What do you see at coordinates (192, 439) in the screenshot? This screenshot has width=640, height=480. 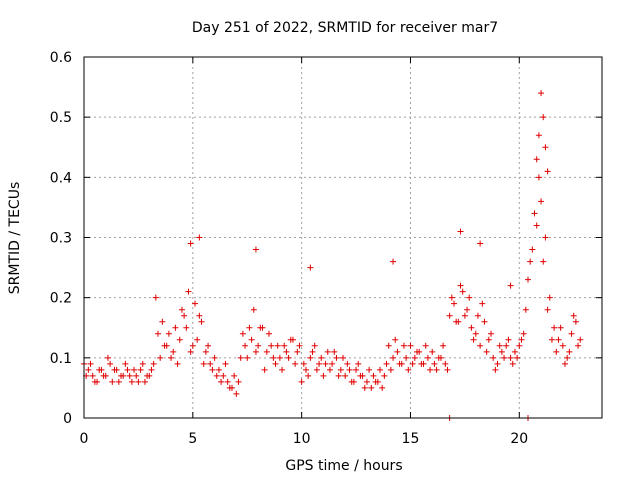 I see `x-tick-label: 5` at bounding box center [192, 439].